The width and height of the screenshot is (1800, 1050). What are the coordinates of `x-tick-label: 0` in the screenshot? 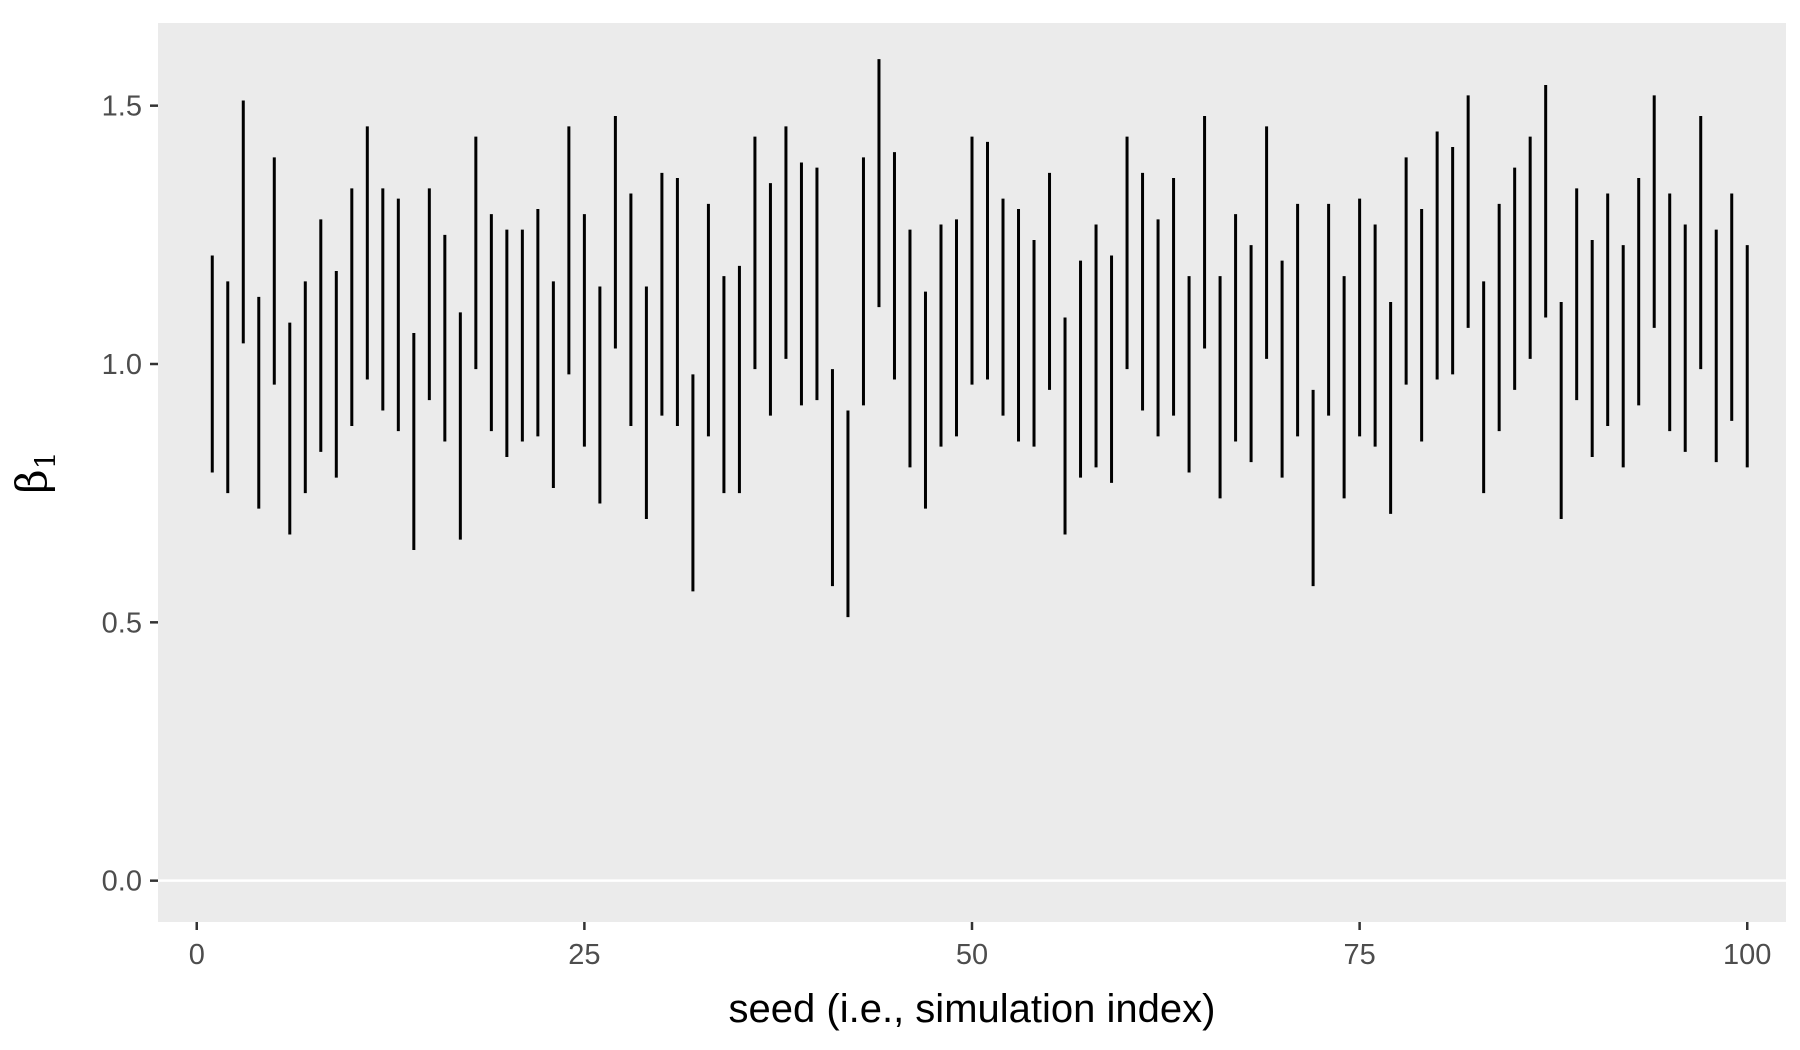 It's located at (197, 955).